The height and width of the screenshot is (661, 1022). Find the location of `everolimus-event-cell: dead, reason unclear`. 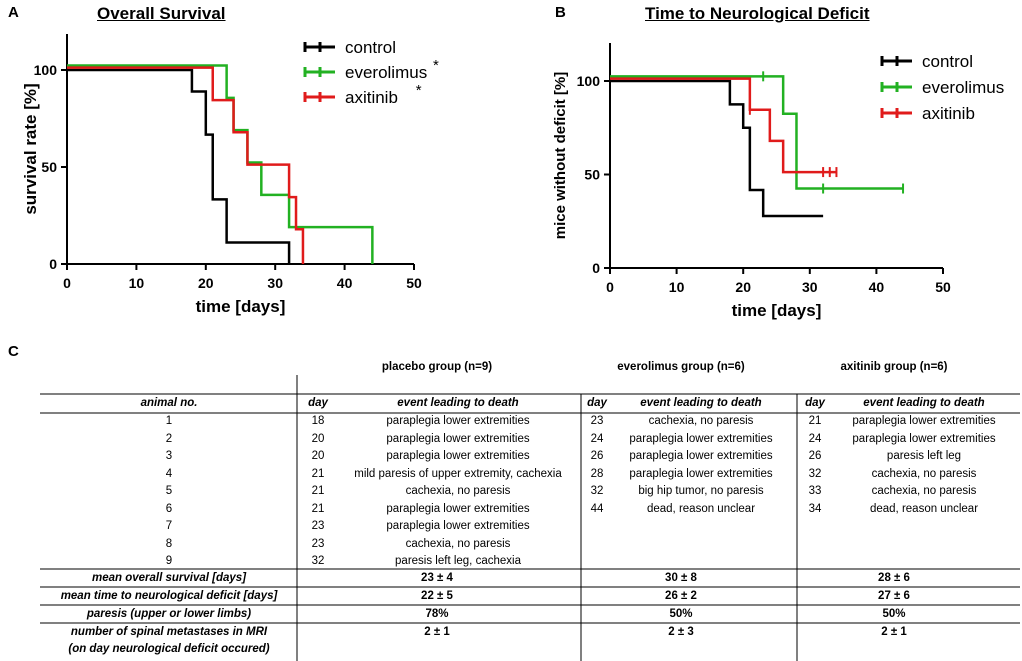

everolimus-event-cell: dead, reason unclear is located at coordinates (701, 508).